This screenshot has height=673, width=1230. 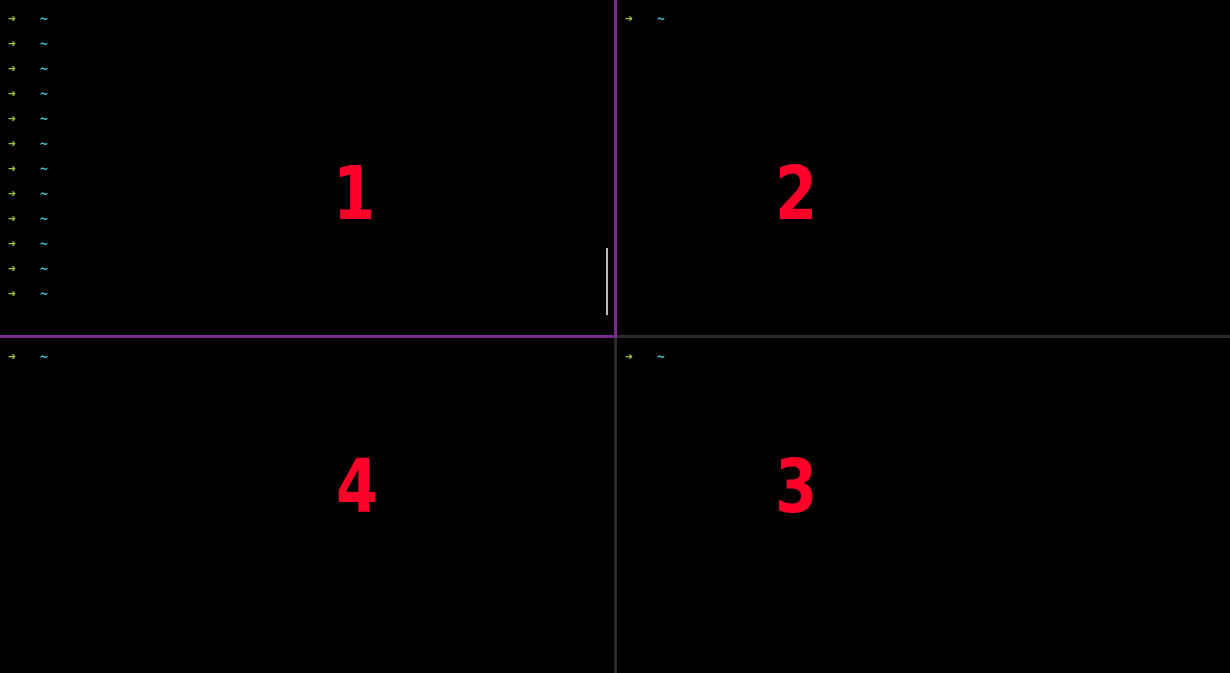 I want to click on pane-divider-vertical, so click(x=615, y=505).